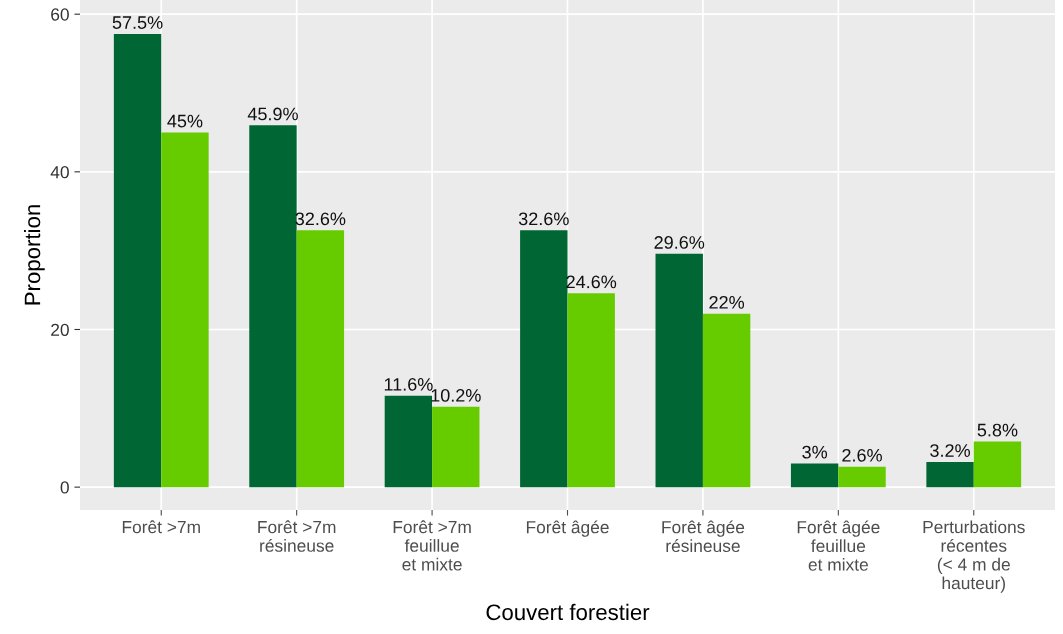 Image resolution: width=1063 pixels, height=634 pixels. Describe the element at coordinates (34, 255) in the screenshot. I see `y-axis-title: Proportion` at that location.